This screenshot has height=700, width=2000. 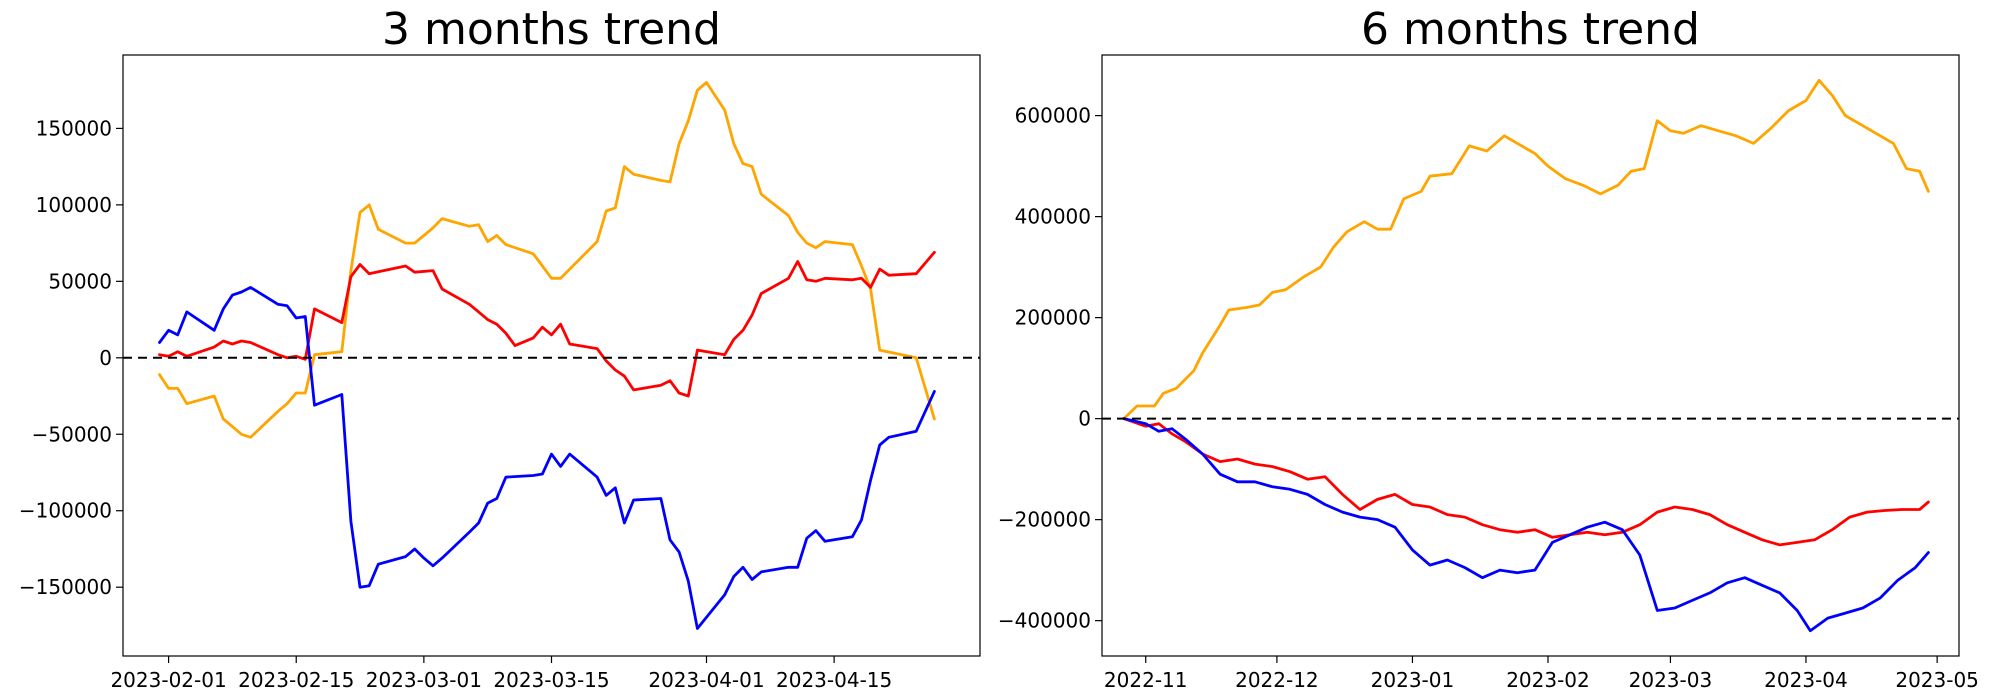 What do you see at coordinates (1044, 621) in the screenshot?
I see `y-tick-label: −400000` at bounding box center [1044, 621].